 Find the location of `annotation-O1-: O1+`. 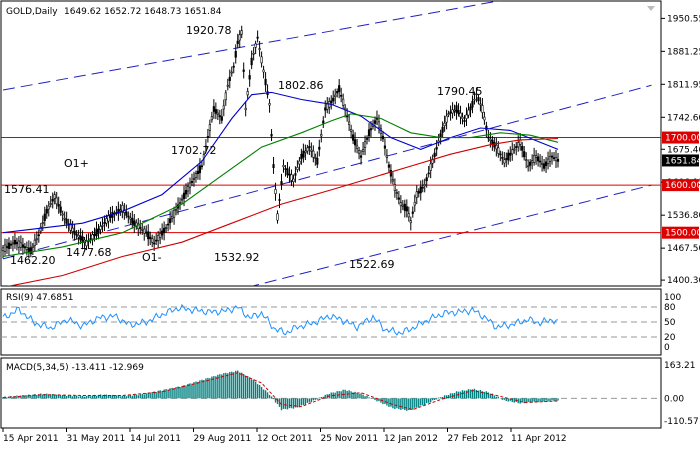

annotation-O1-: O1+ is located at coordinates (76, 163).